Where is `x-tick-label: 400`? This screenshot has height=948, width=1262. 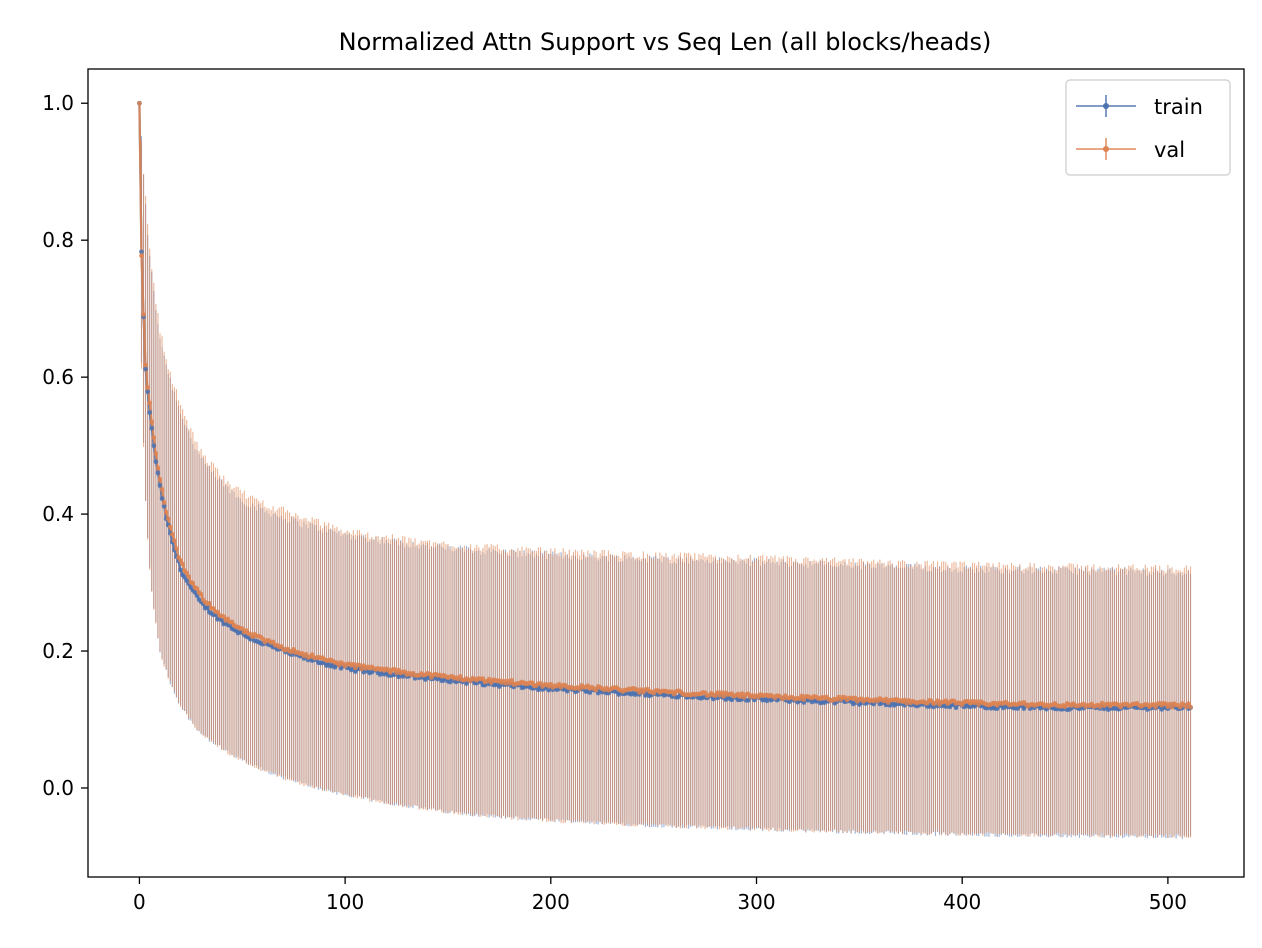
x-tick-label: 400 is located at coordinates (962, 902).